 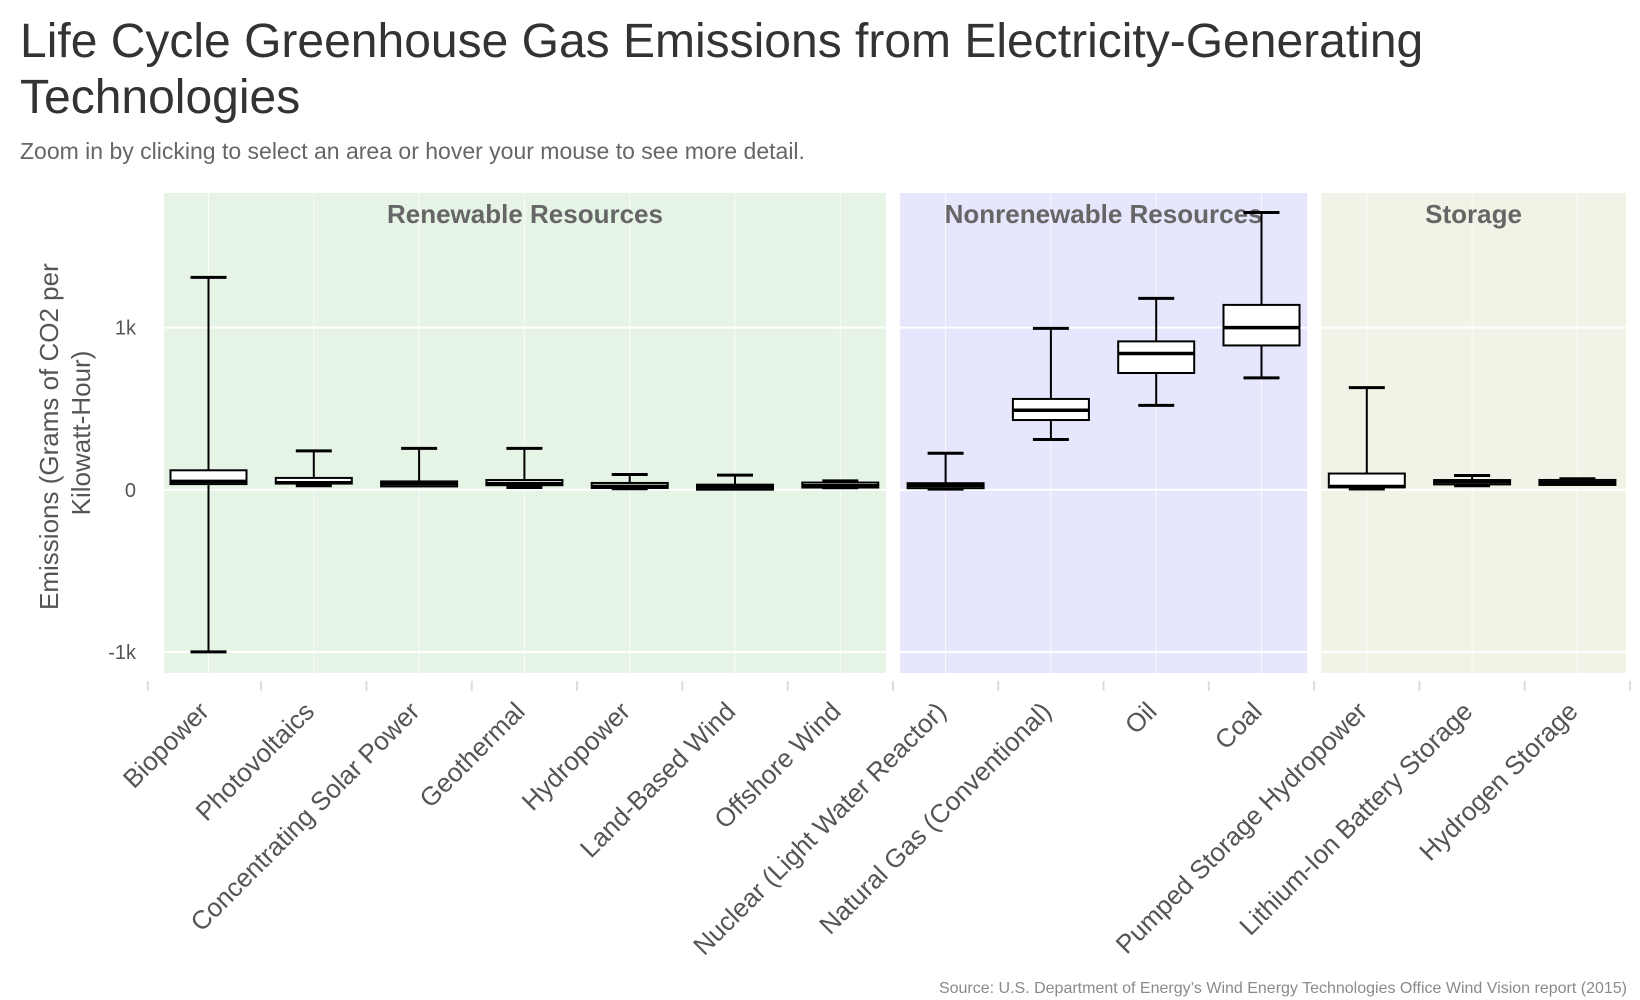 I want to click on group-label-2: Storage, so click(x=1473, y=214).